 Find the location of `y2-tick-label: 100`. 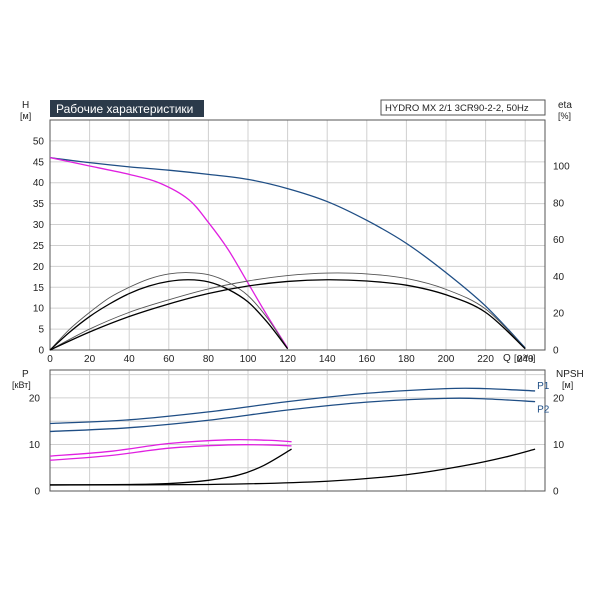

y2-tick-label: 100 is located at coordinates (561, 167).